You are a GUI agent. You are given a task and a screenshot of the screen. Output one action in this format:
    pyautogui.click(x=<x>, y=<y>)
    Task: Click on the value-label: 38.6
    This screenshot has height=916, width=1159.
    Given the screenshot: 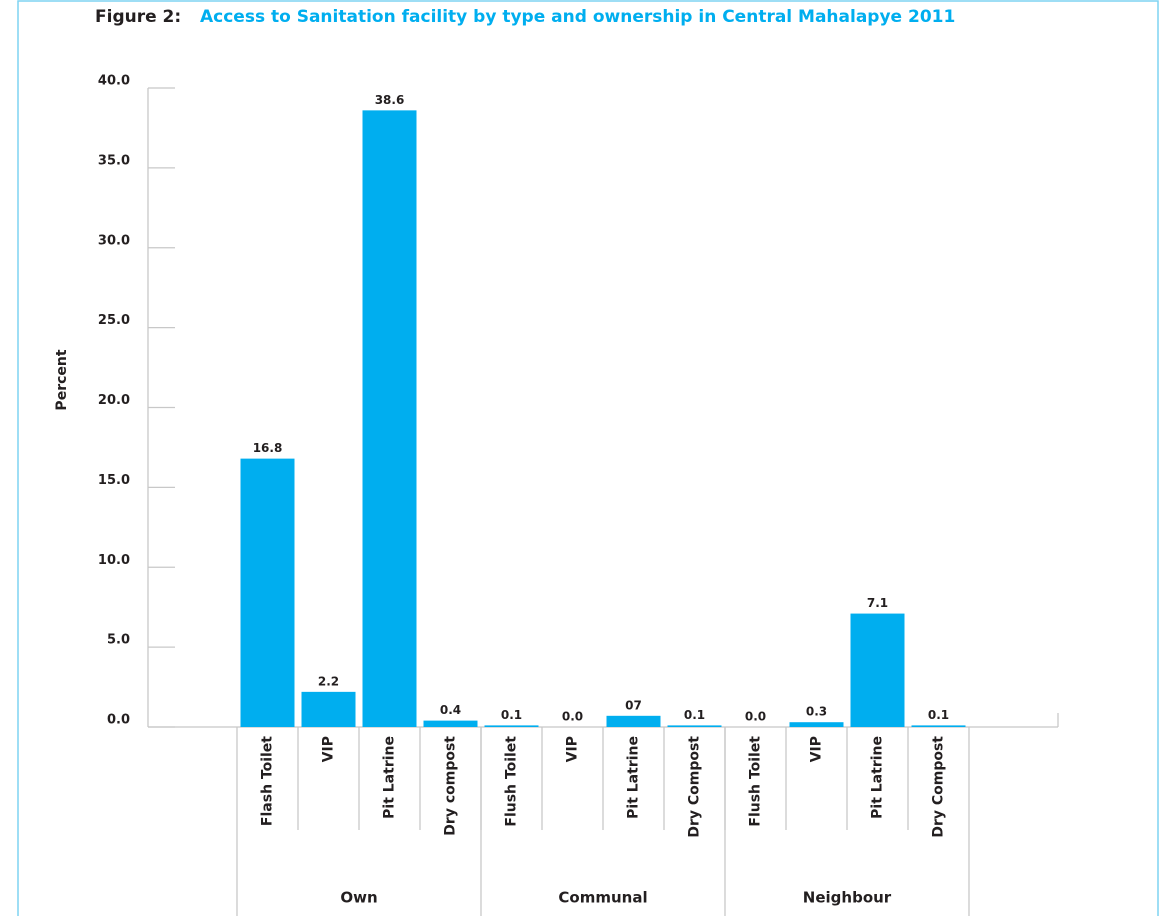 What is the action you would take?
    pyautogui.click(x=390, y=100)
    